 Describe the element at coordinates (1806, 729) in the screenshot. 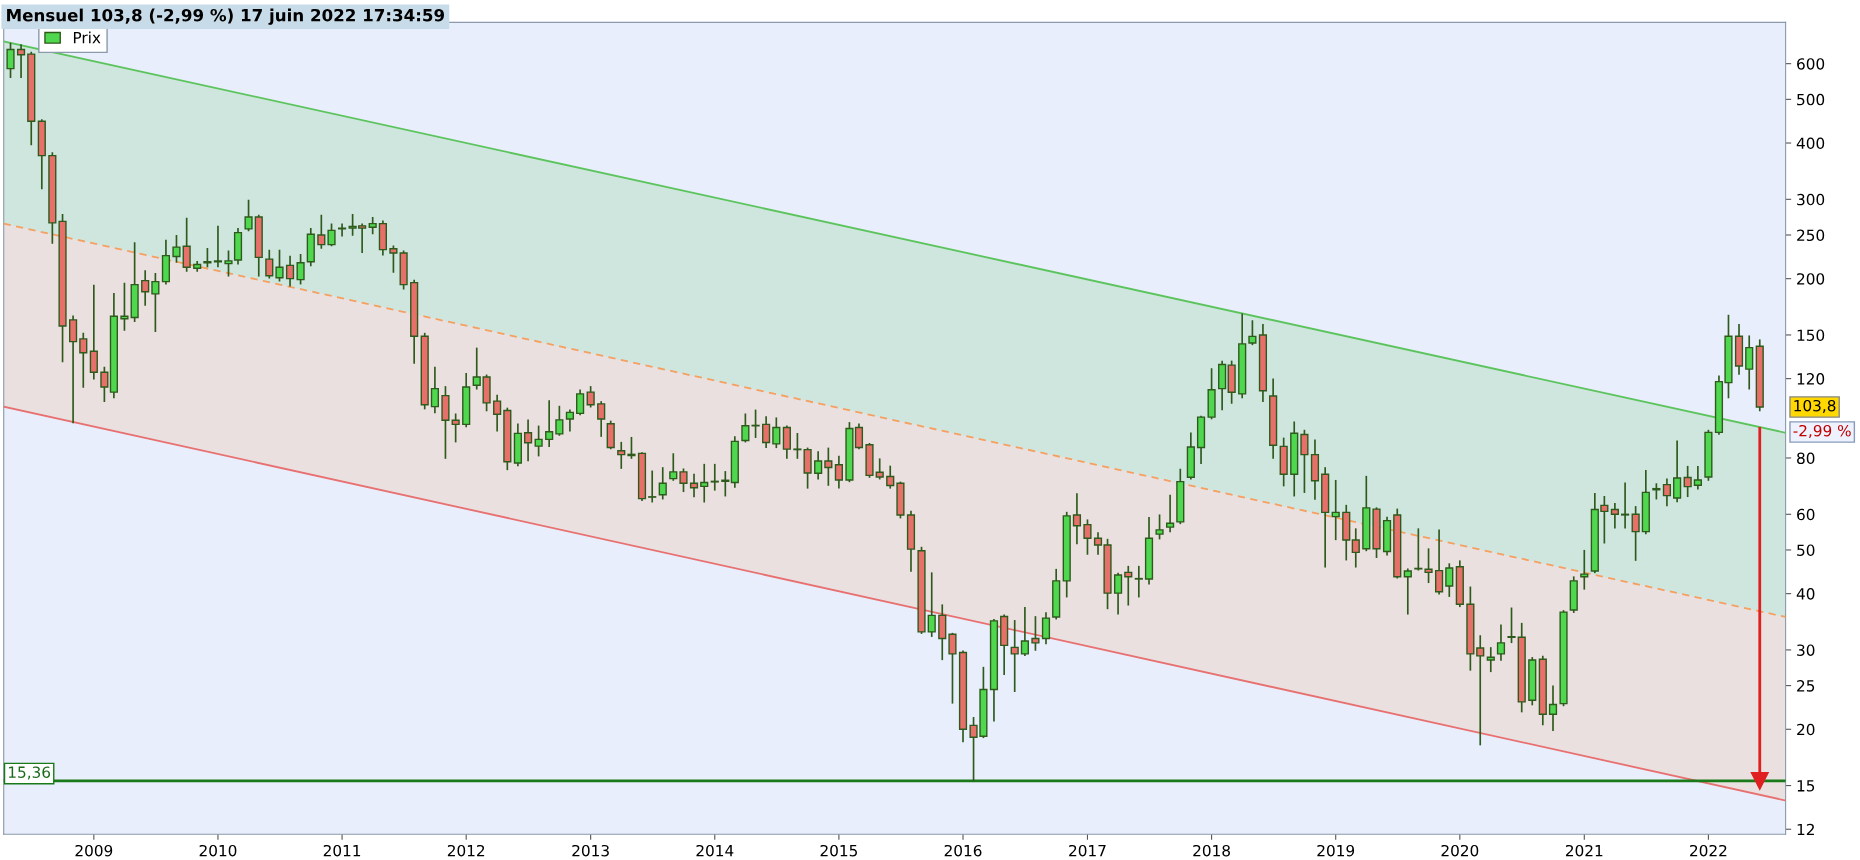

I see `y-tick-label: 20` at that location.